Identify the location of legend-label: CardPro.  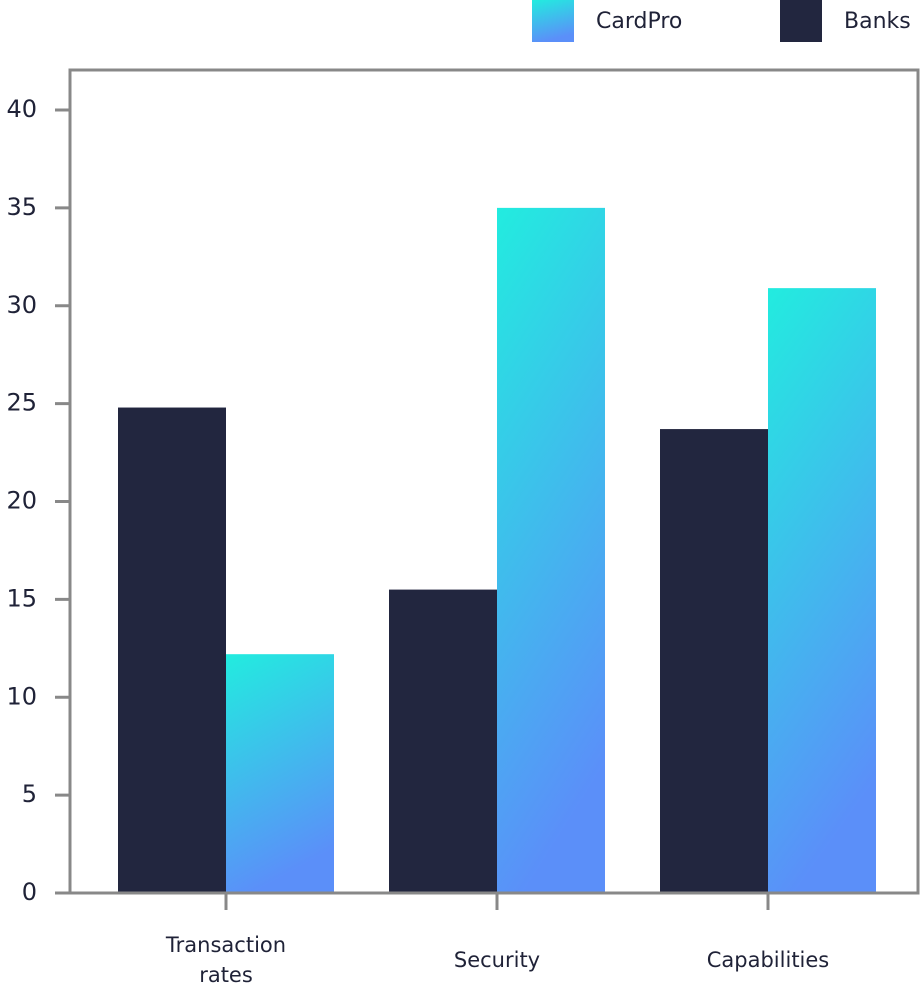
(639, 21).